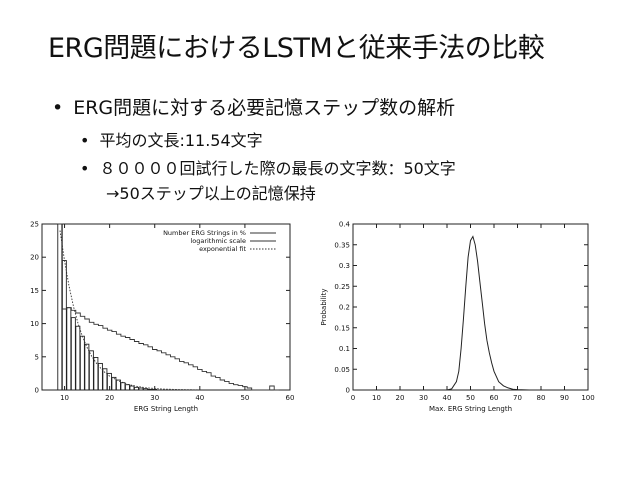 Image resolution: width=638 pixels, height=479 pixels. I want to click on x-tick-label: 90, so click(564, 398).